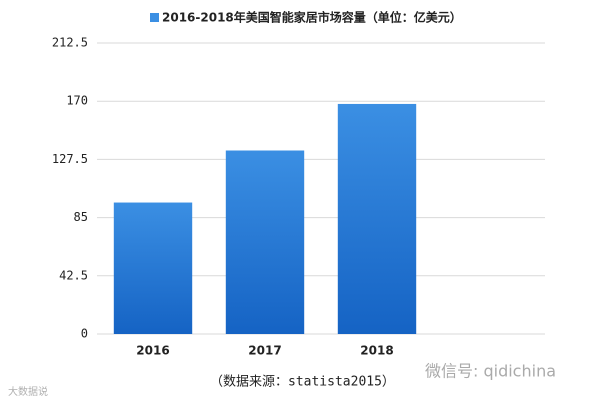  What do you see at coordinates (490, 371) in the screenshot?
I see `watermark: 微信号: qidichina` at bounding box center [490, 371].